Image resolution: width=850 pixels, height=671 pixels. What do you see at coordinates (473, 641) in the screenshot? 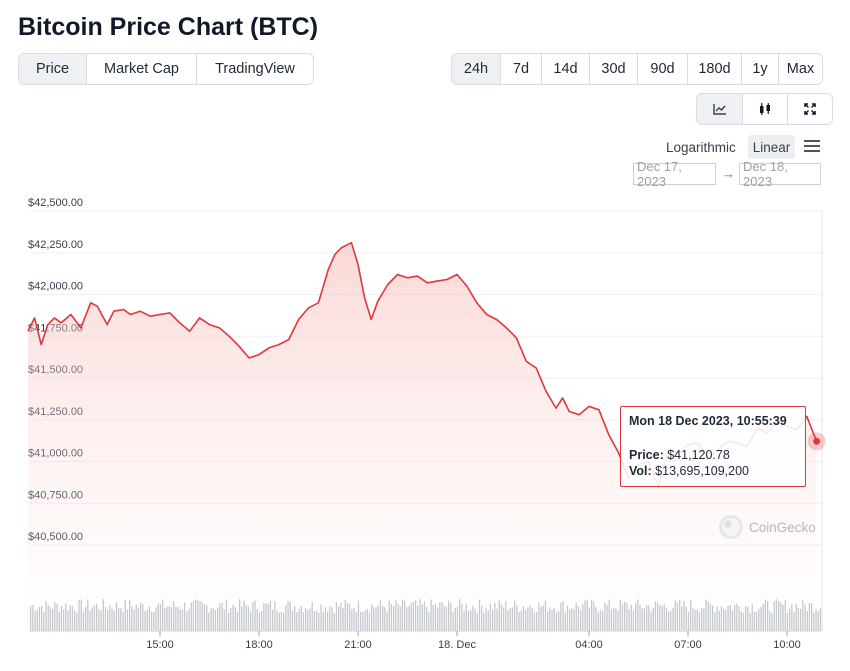
I see `x-axis-labels: 15:00 18:00 21:00 18. Dec 04:00 07:00 10:00` at bounding box center [473, 641].